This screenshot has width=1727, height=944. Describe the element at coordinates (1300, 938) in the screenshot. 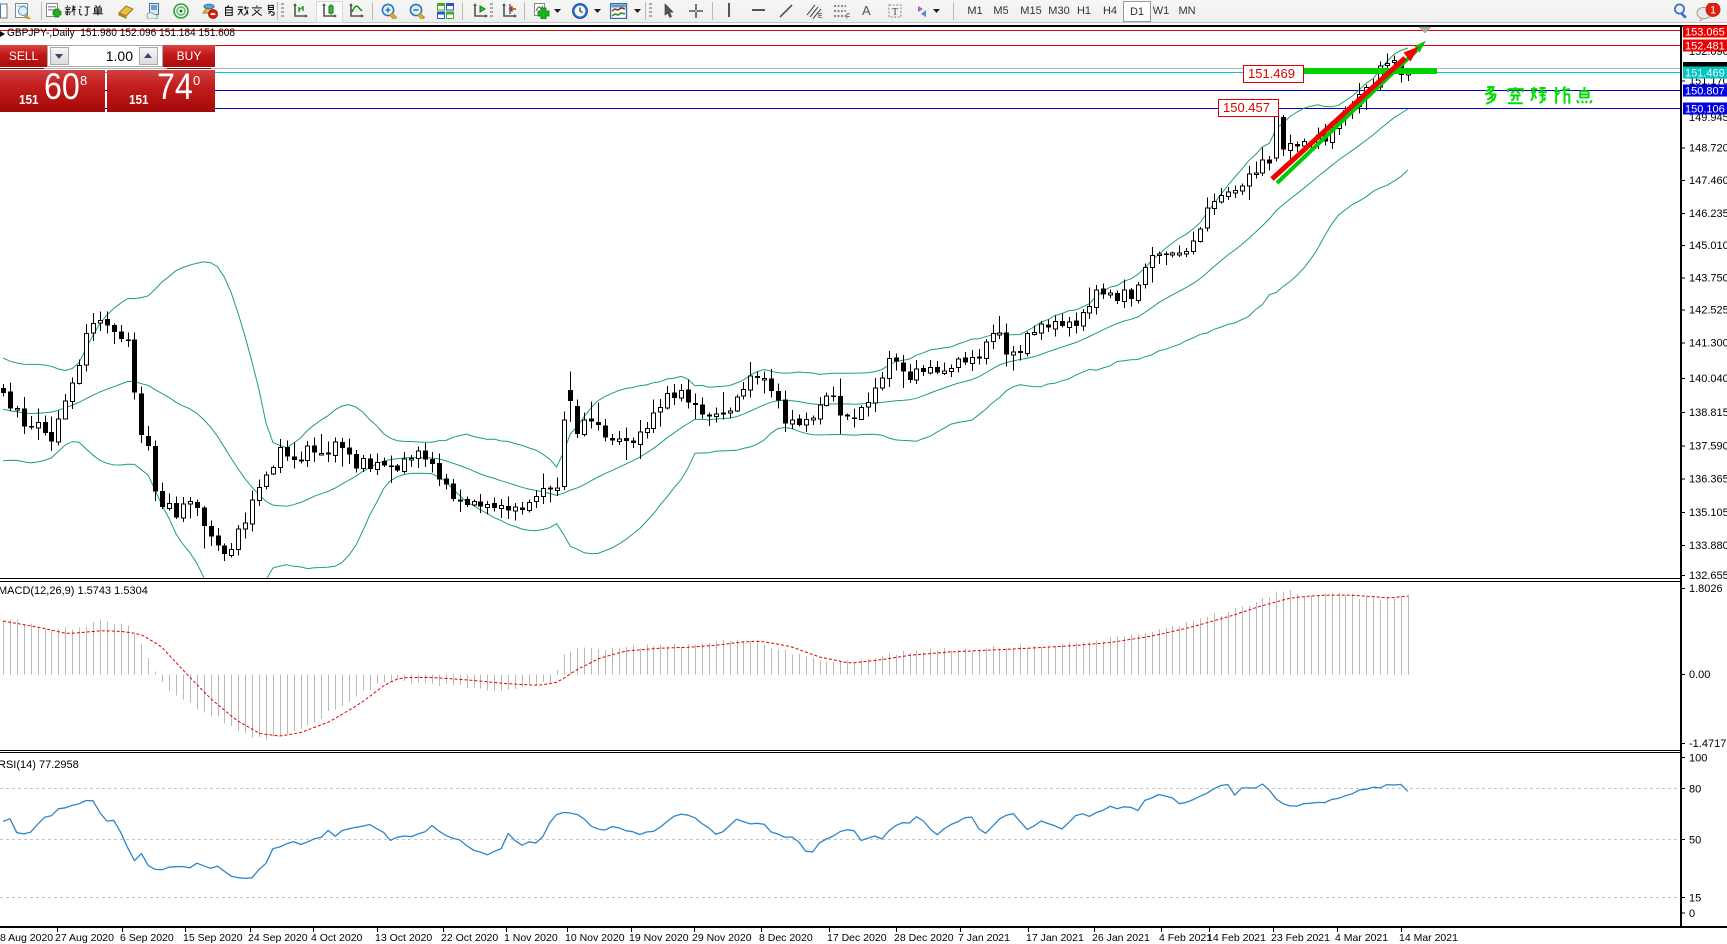

I see `svg-text: 23 Feb 2021` at that location.